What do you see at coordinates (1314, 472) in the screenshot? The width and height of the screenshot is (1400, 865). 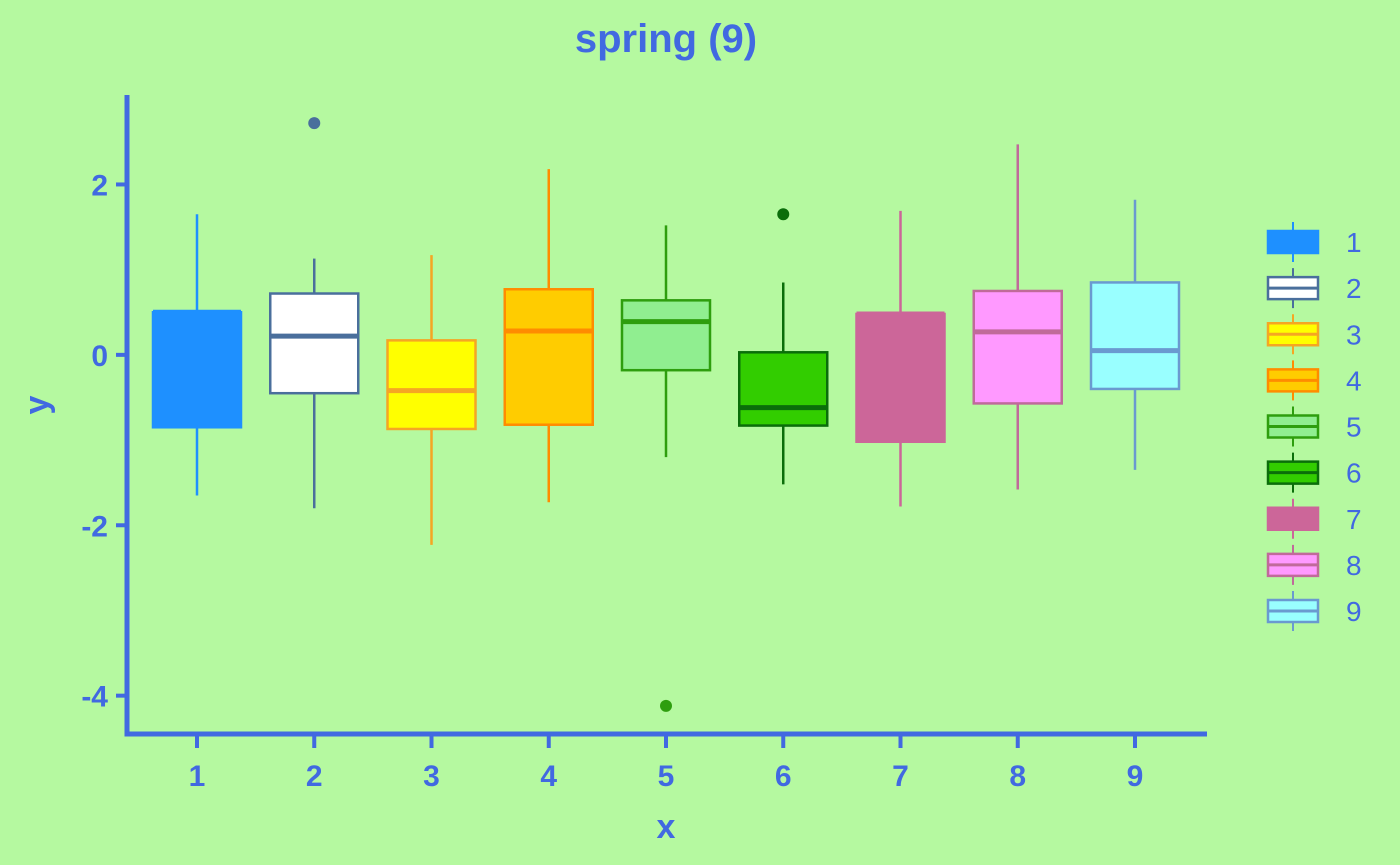 I see `legend-item-6: 6` at bounding box center [1314, 472].